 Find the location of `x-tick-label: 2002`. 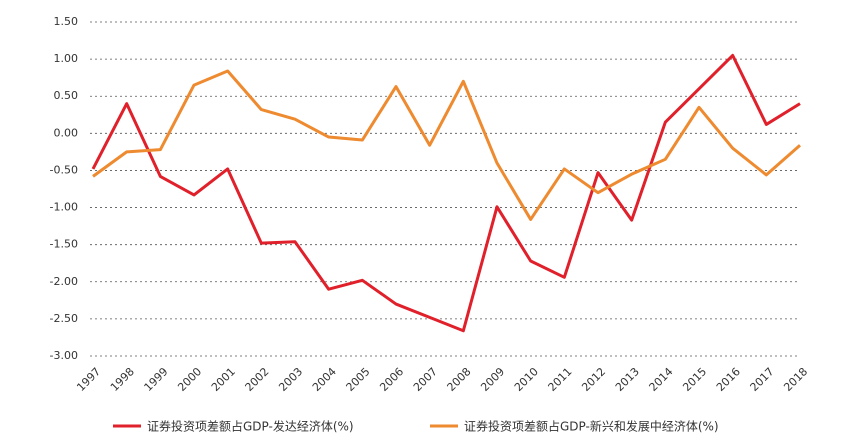

x-tick-label: 2002 is located at coordinates (257, 379).